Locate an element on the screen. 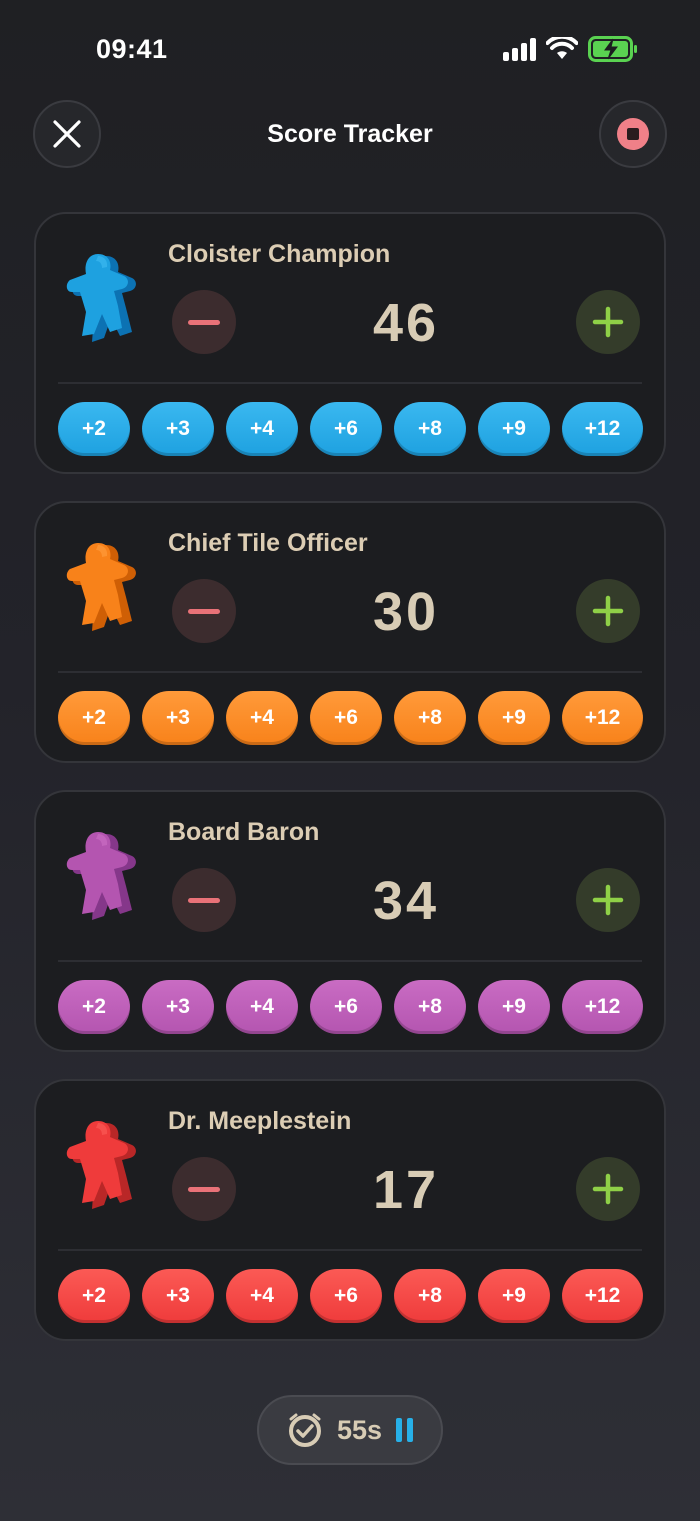  player-score: 34 is located at coordinates (406, 901).